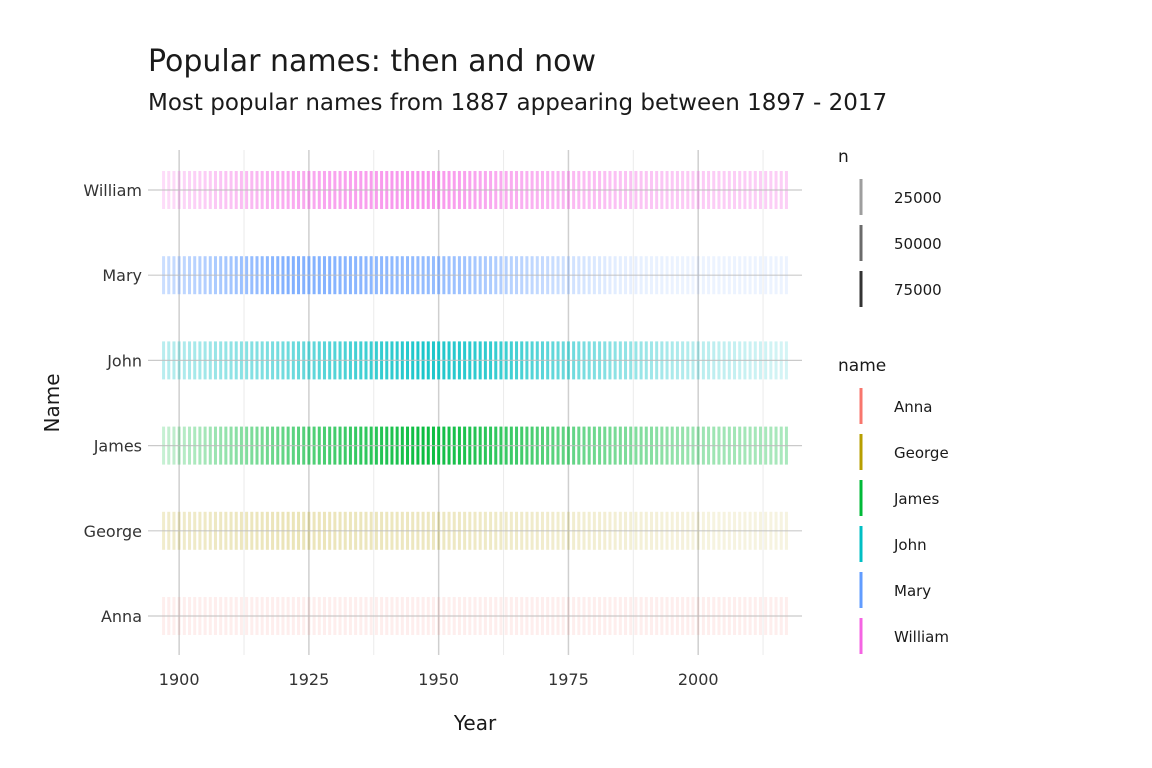  What do you see at coordinates (916, 499) in the screenshot?
I see `legend-name-label: James` at bounding box center [916, 499].